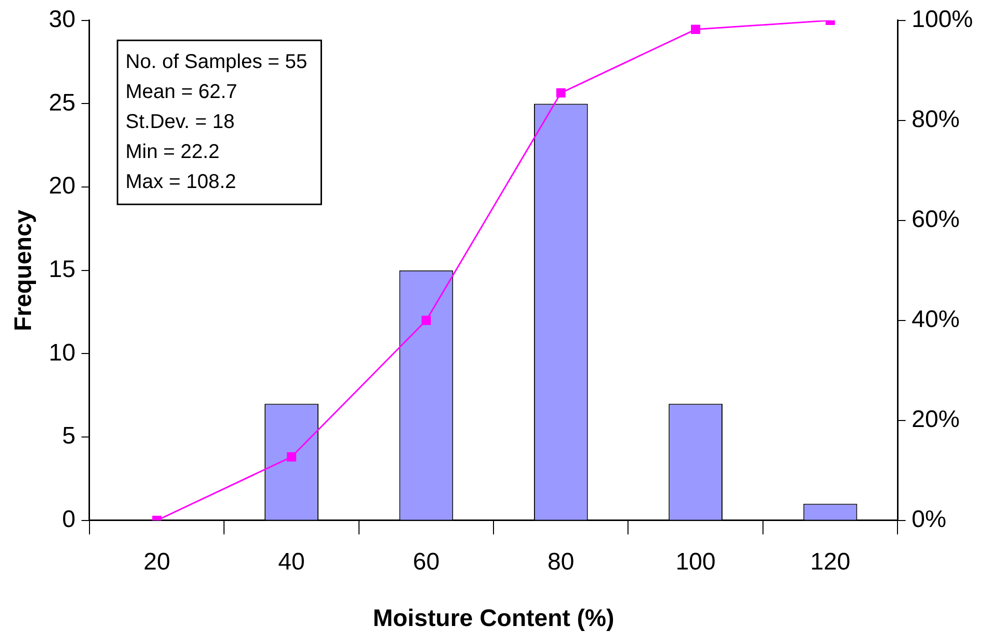  I want to click on y2-tick-label: 20%, so click(936, 420).